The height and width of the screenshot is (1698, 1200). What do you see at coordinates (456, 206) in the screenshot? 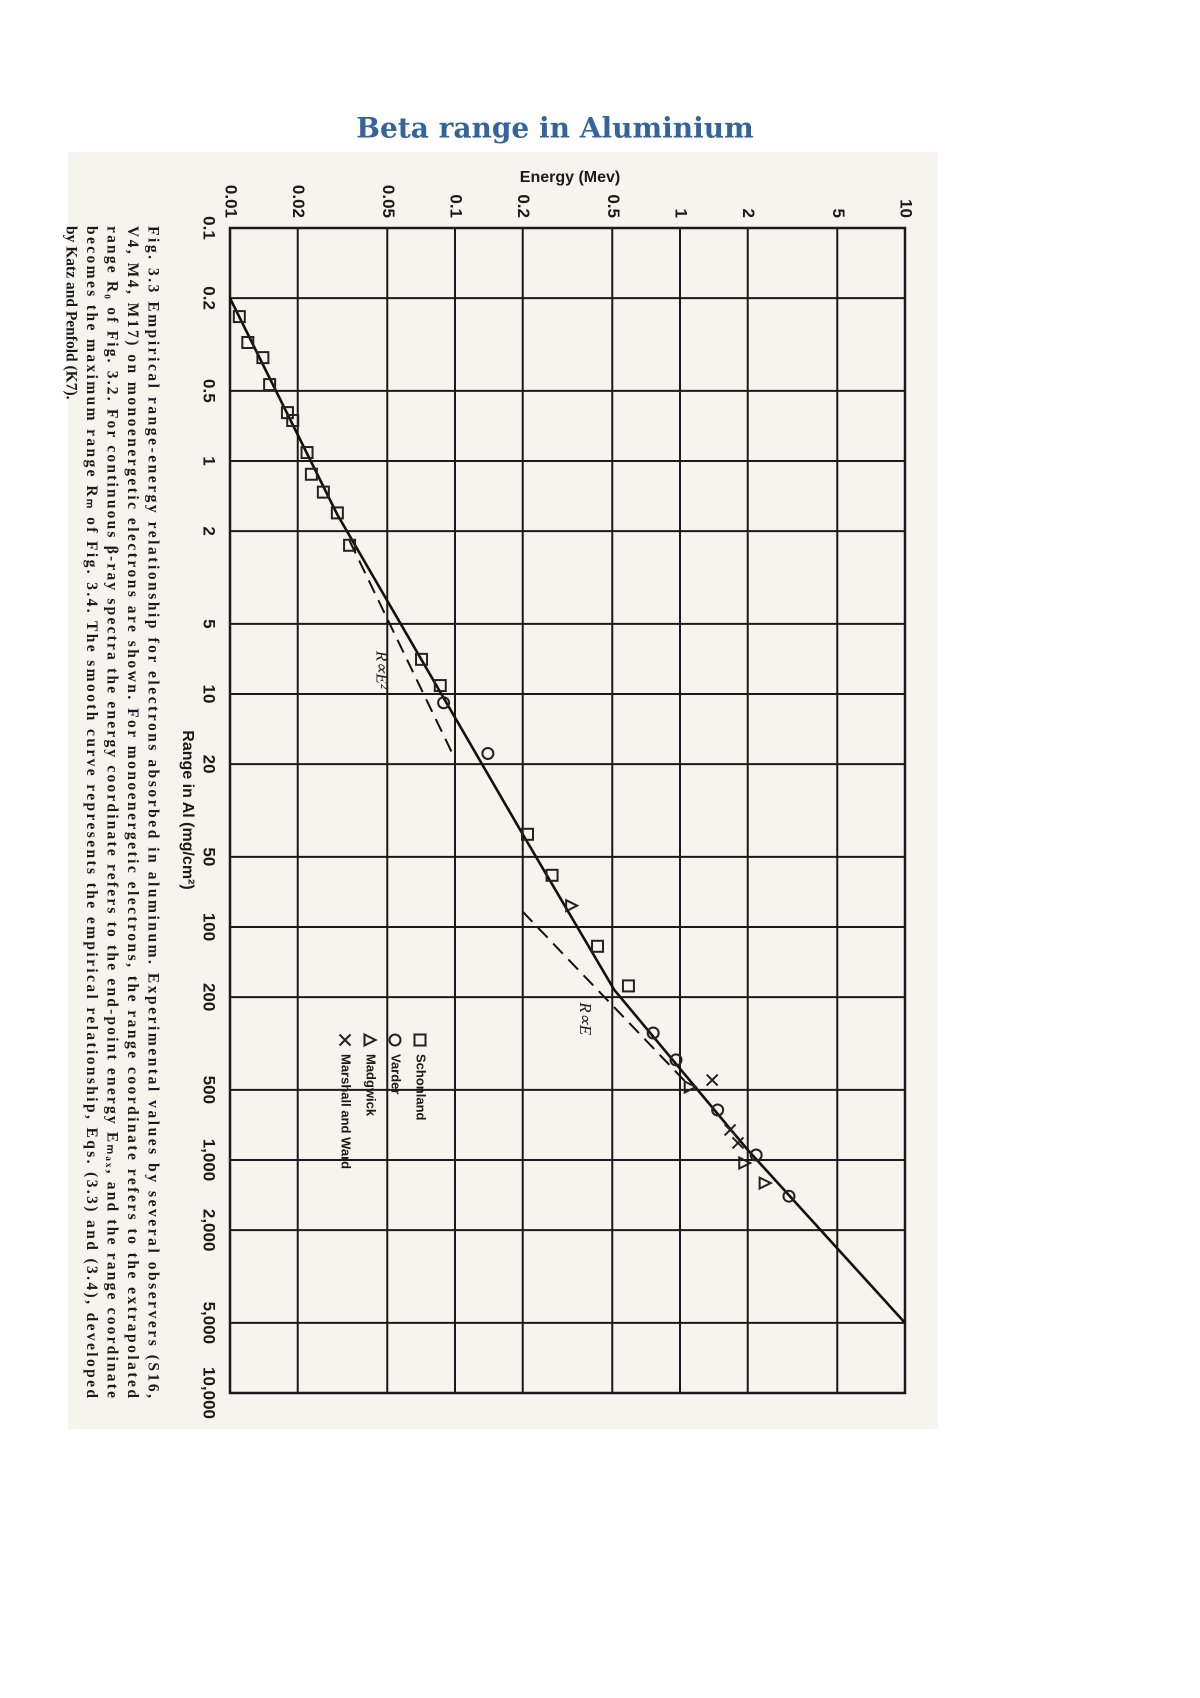
I see `y-tick-label: 0.1` at bounding box center [456, 206].